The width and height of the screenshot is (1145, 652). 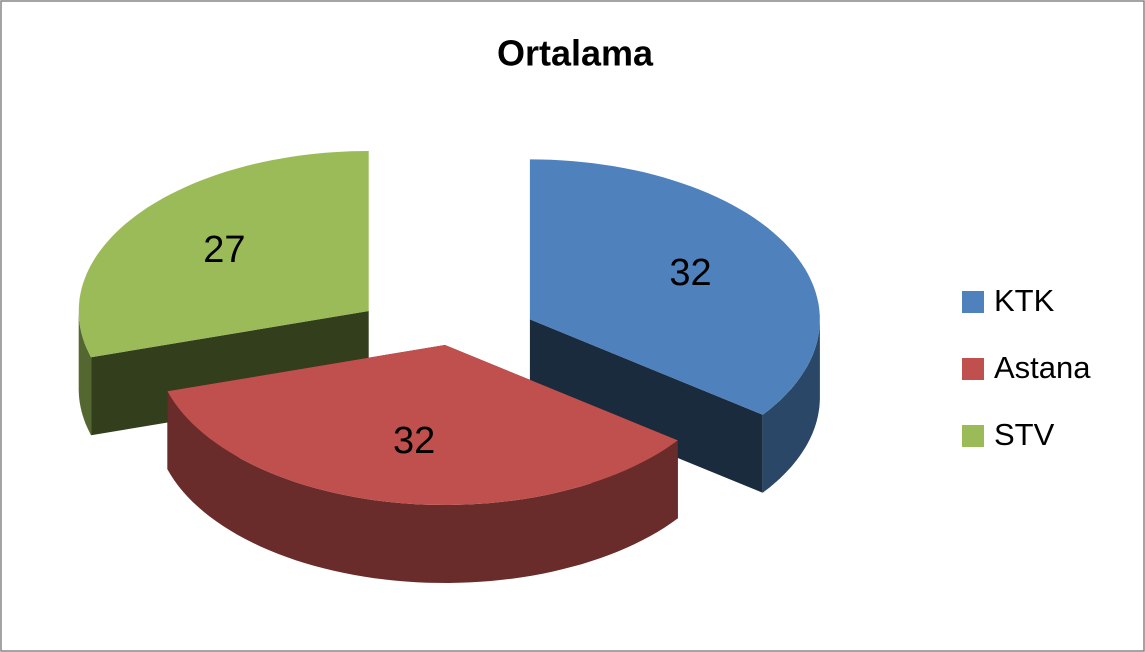 I want to click on legend-label: STV, so click(x=1024, y=434).